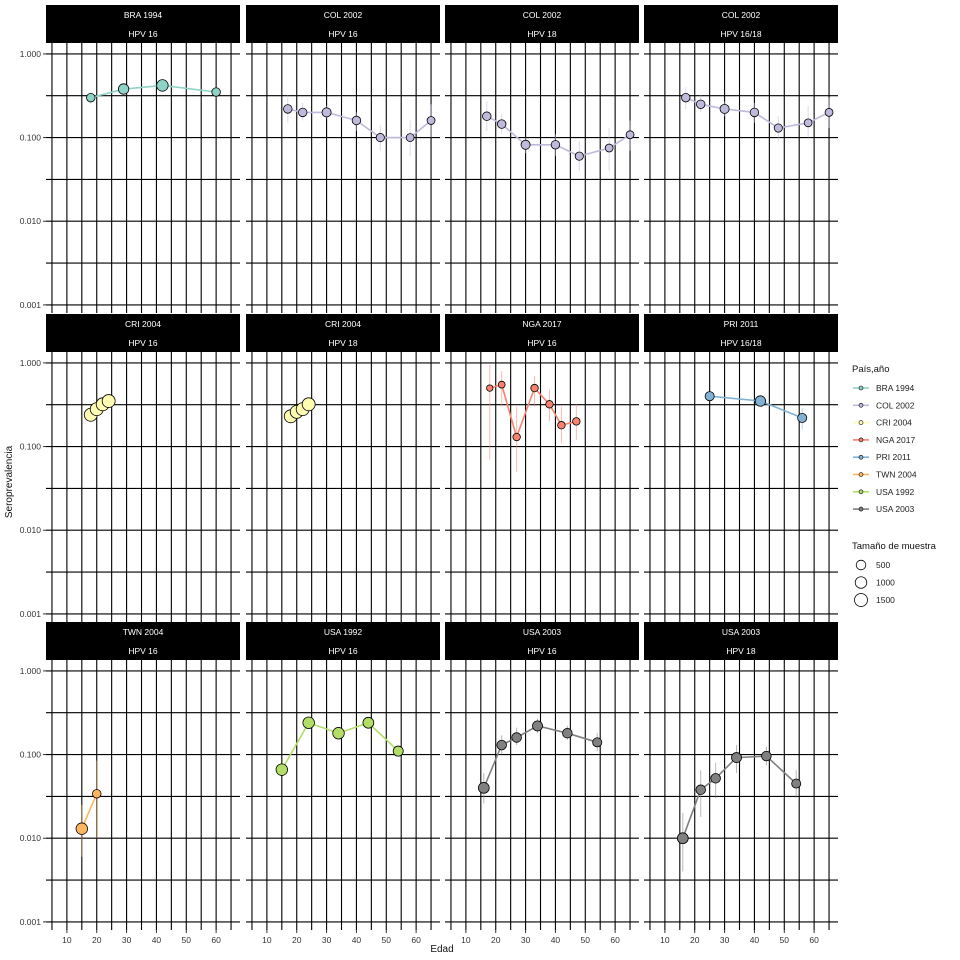 The height and width of the screenshot is (960, 960). Describe the element at coordinates (895, 509) in the screenshot. I see `legend-label: USA 2003` at that location.